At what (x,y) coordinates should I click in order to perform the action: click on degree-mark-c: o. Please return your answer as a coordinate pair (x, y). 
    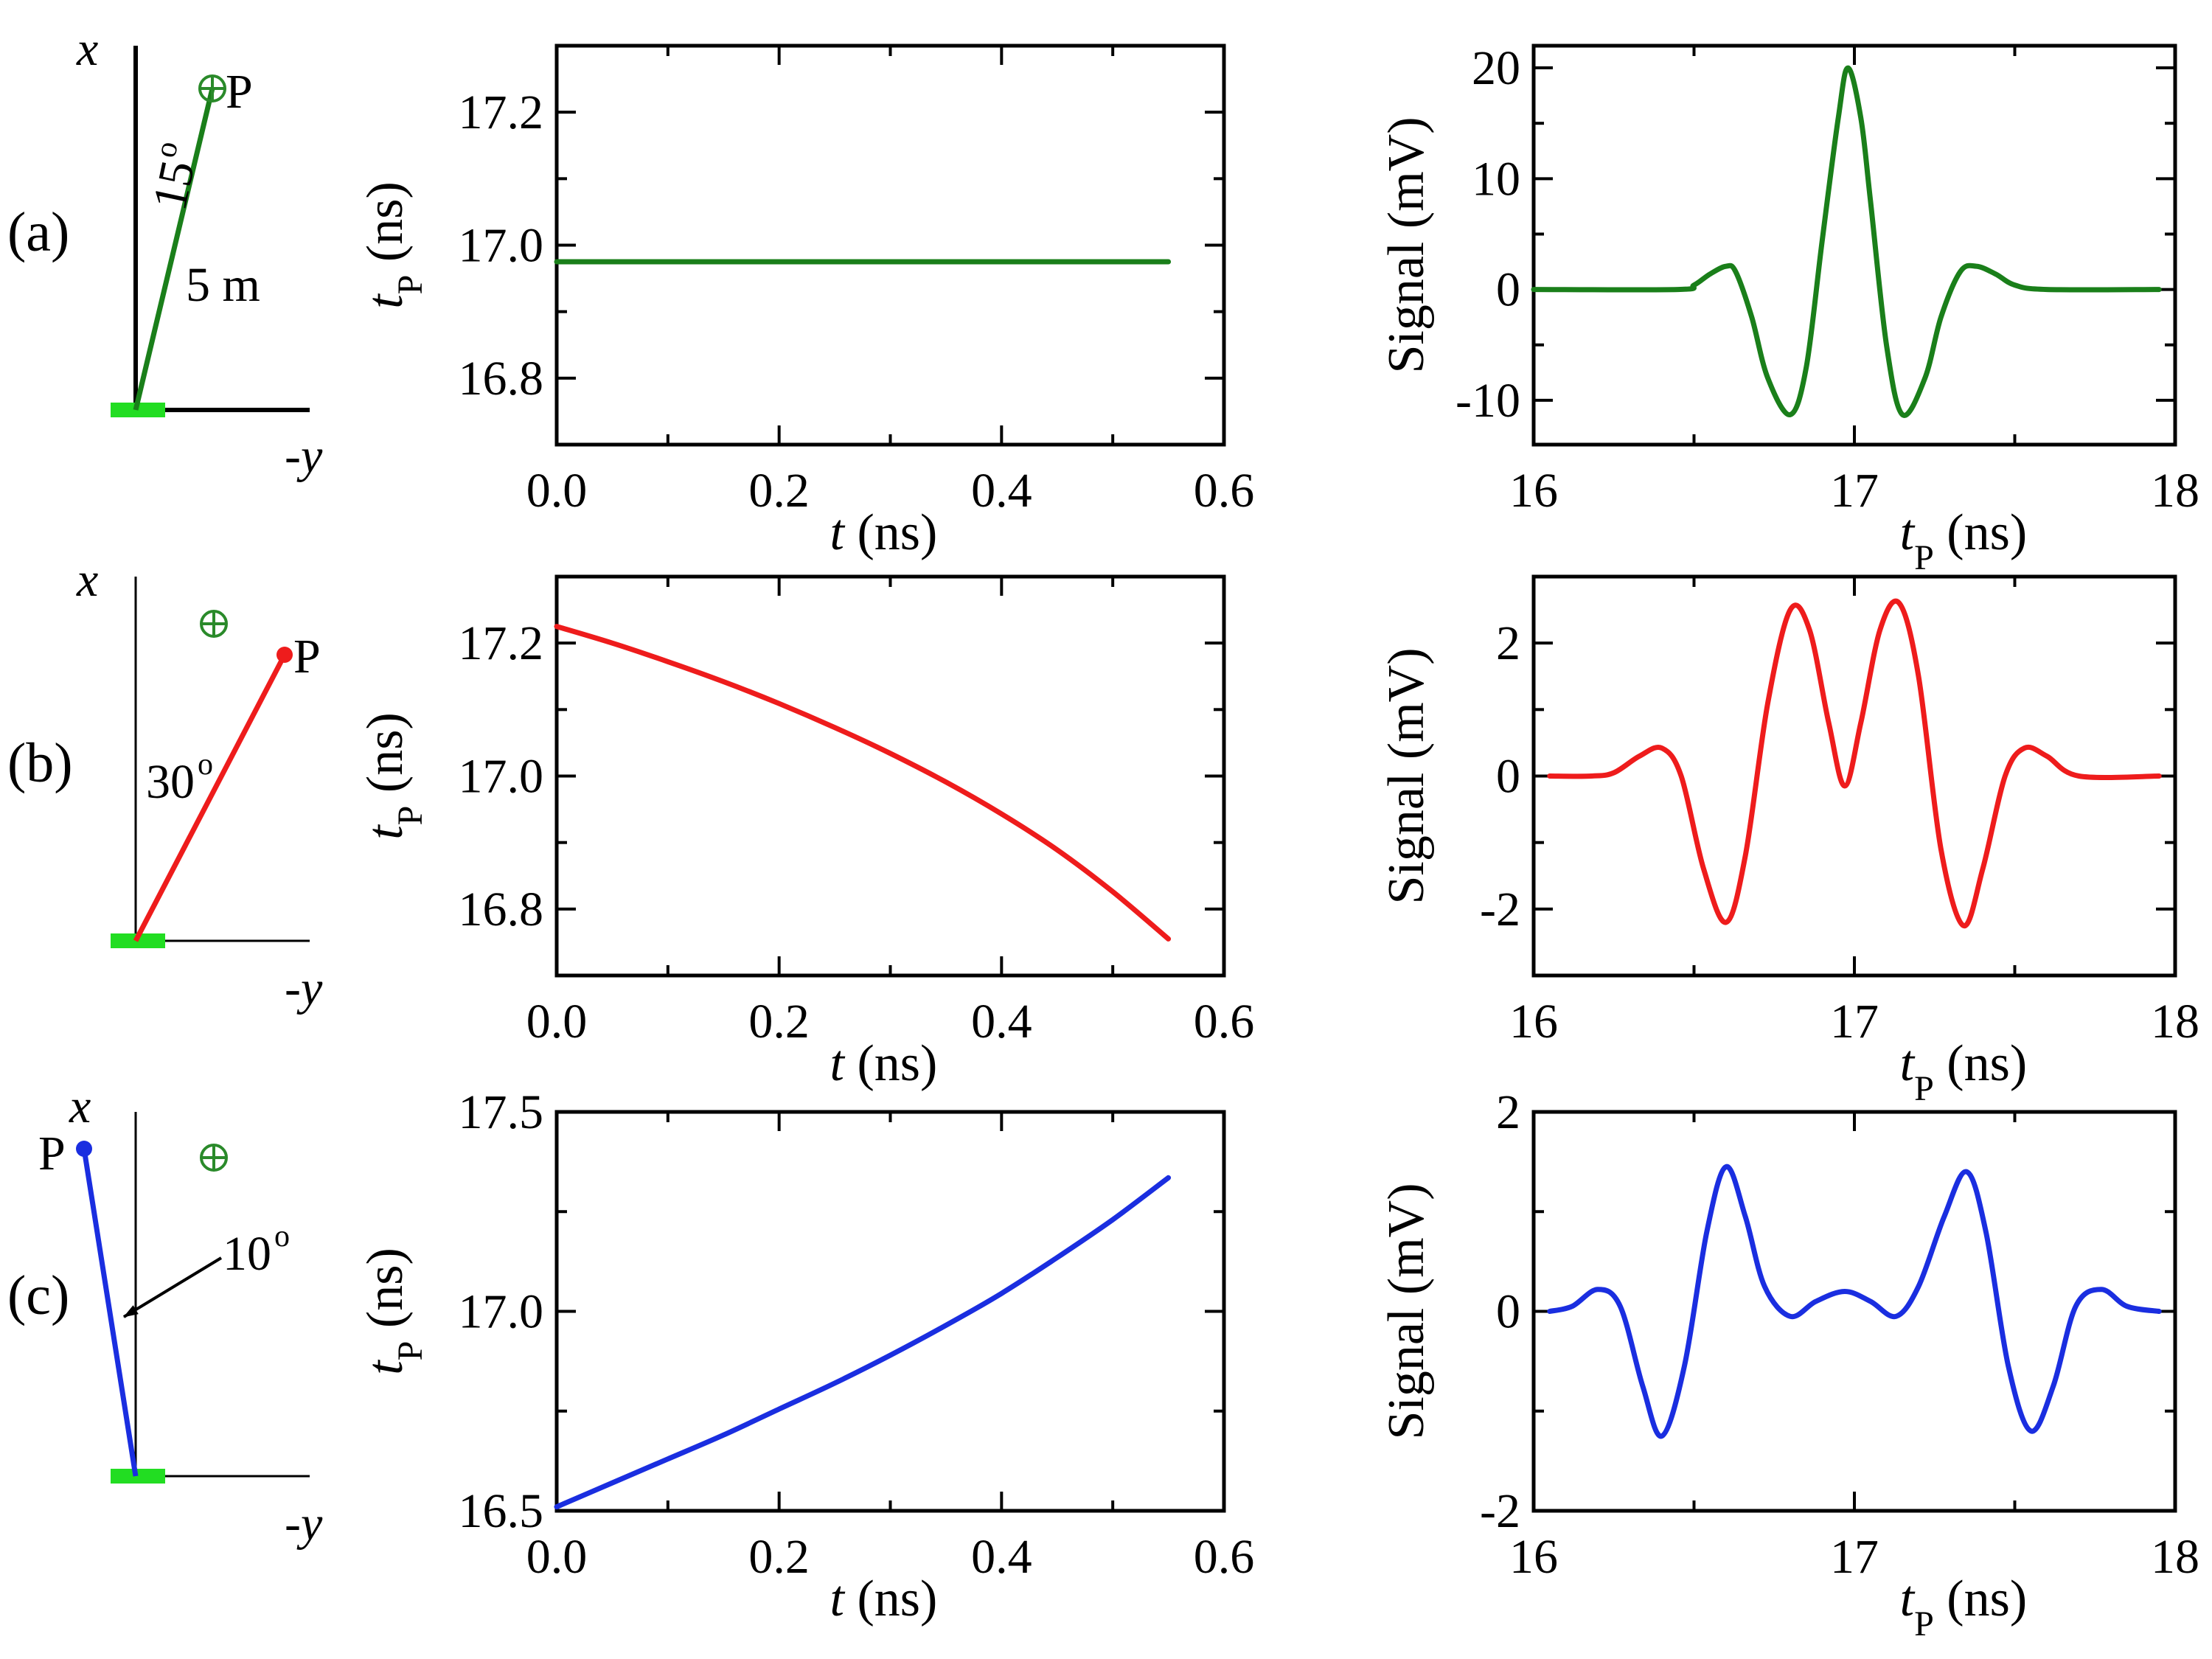
    Looking at the image, I should click on (282, 1236).